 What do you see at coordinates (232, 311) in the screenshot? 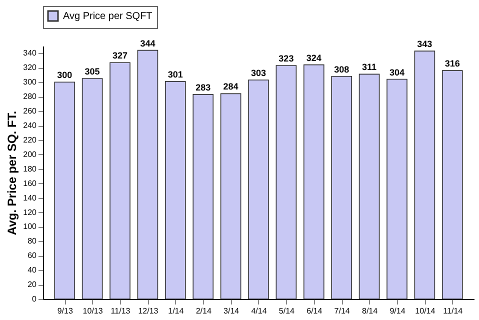
I see `x-tick-label: 3/14` at bounding box center [232, 311].